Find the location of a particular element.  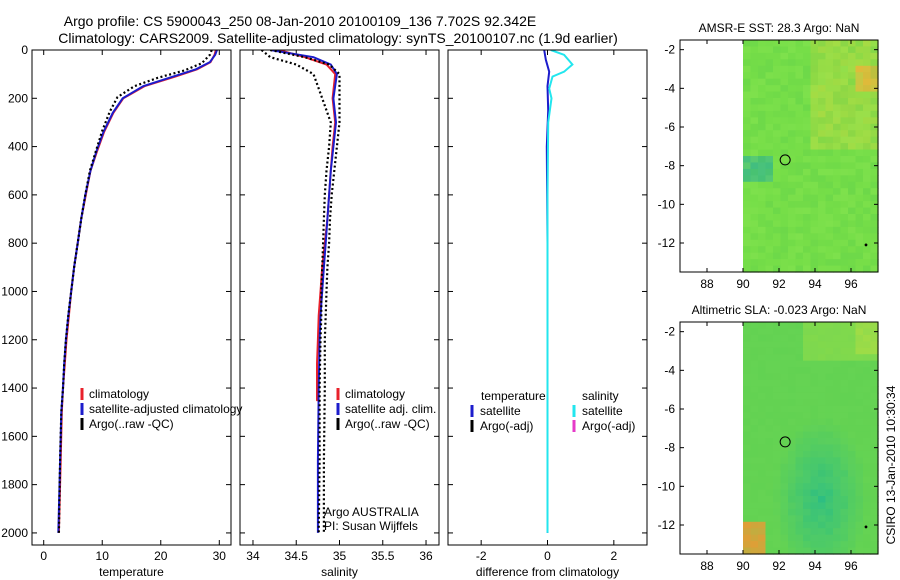

sst-map-xtick-label: 94 is located at coordinates (815, 284).